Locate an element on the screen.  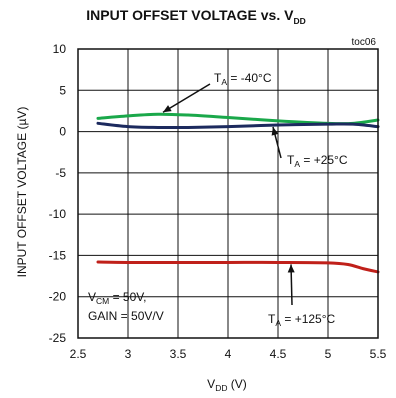
chart-title-main: INPUT OFFSET VOLTAGE vs. V is located at coordinates (190, 15).